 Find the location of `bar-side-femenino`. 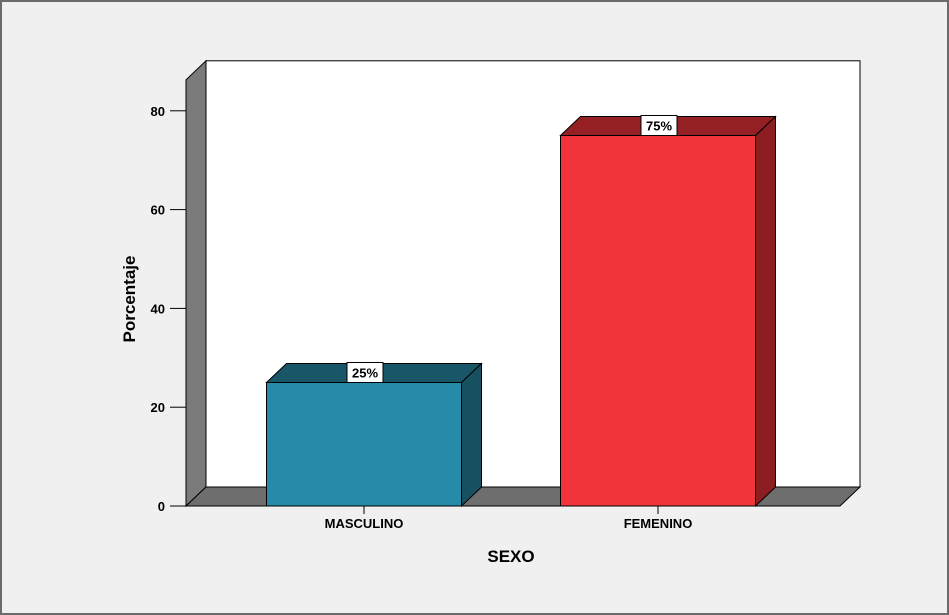

bar-side-femenino is located at coordinates (765, 311).